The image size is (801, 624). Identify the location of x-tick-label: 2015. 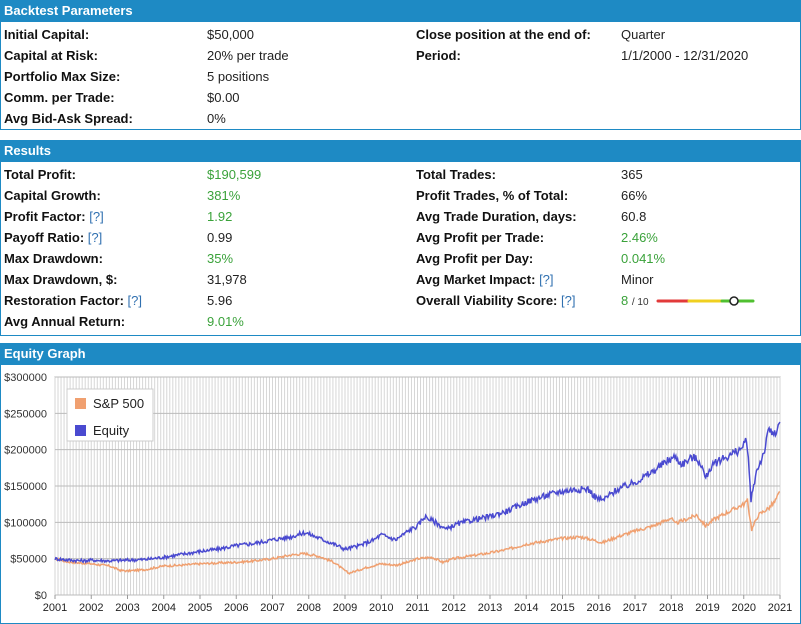
(562, 608).